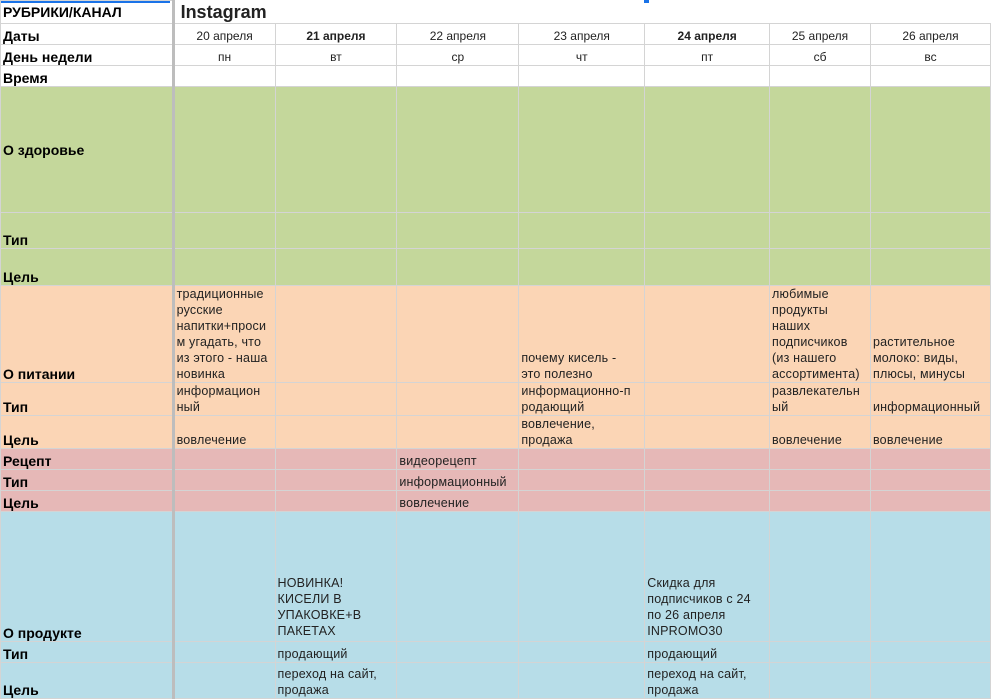 This screenshot has height=699, width=991. I want to click on date-cell: 23 апреля, so click(582, 34).